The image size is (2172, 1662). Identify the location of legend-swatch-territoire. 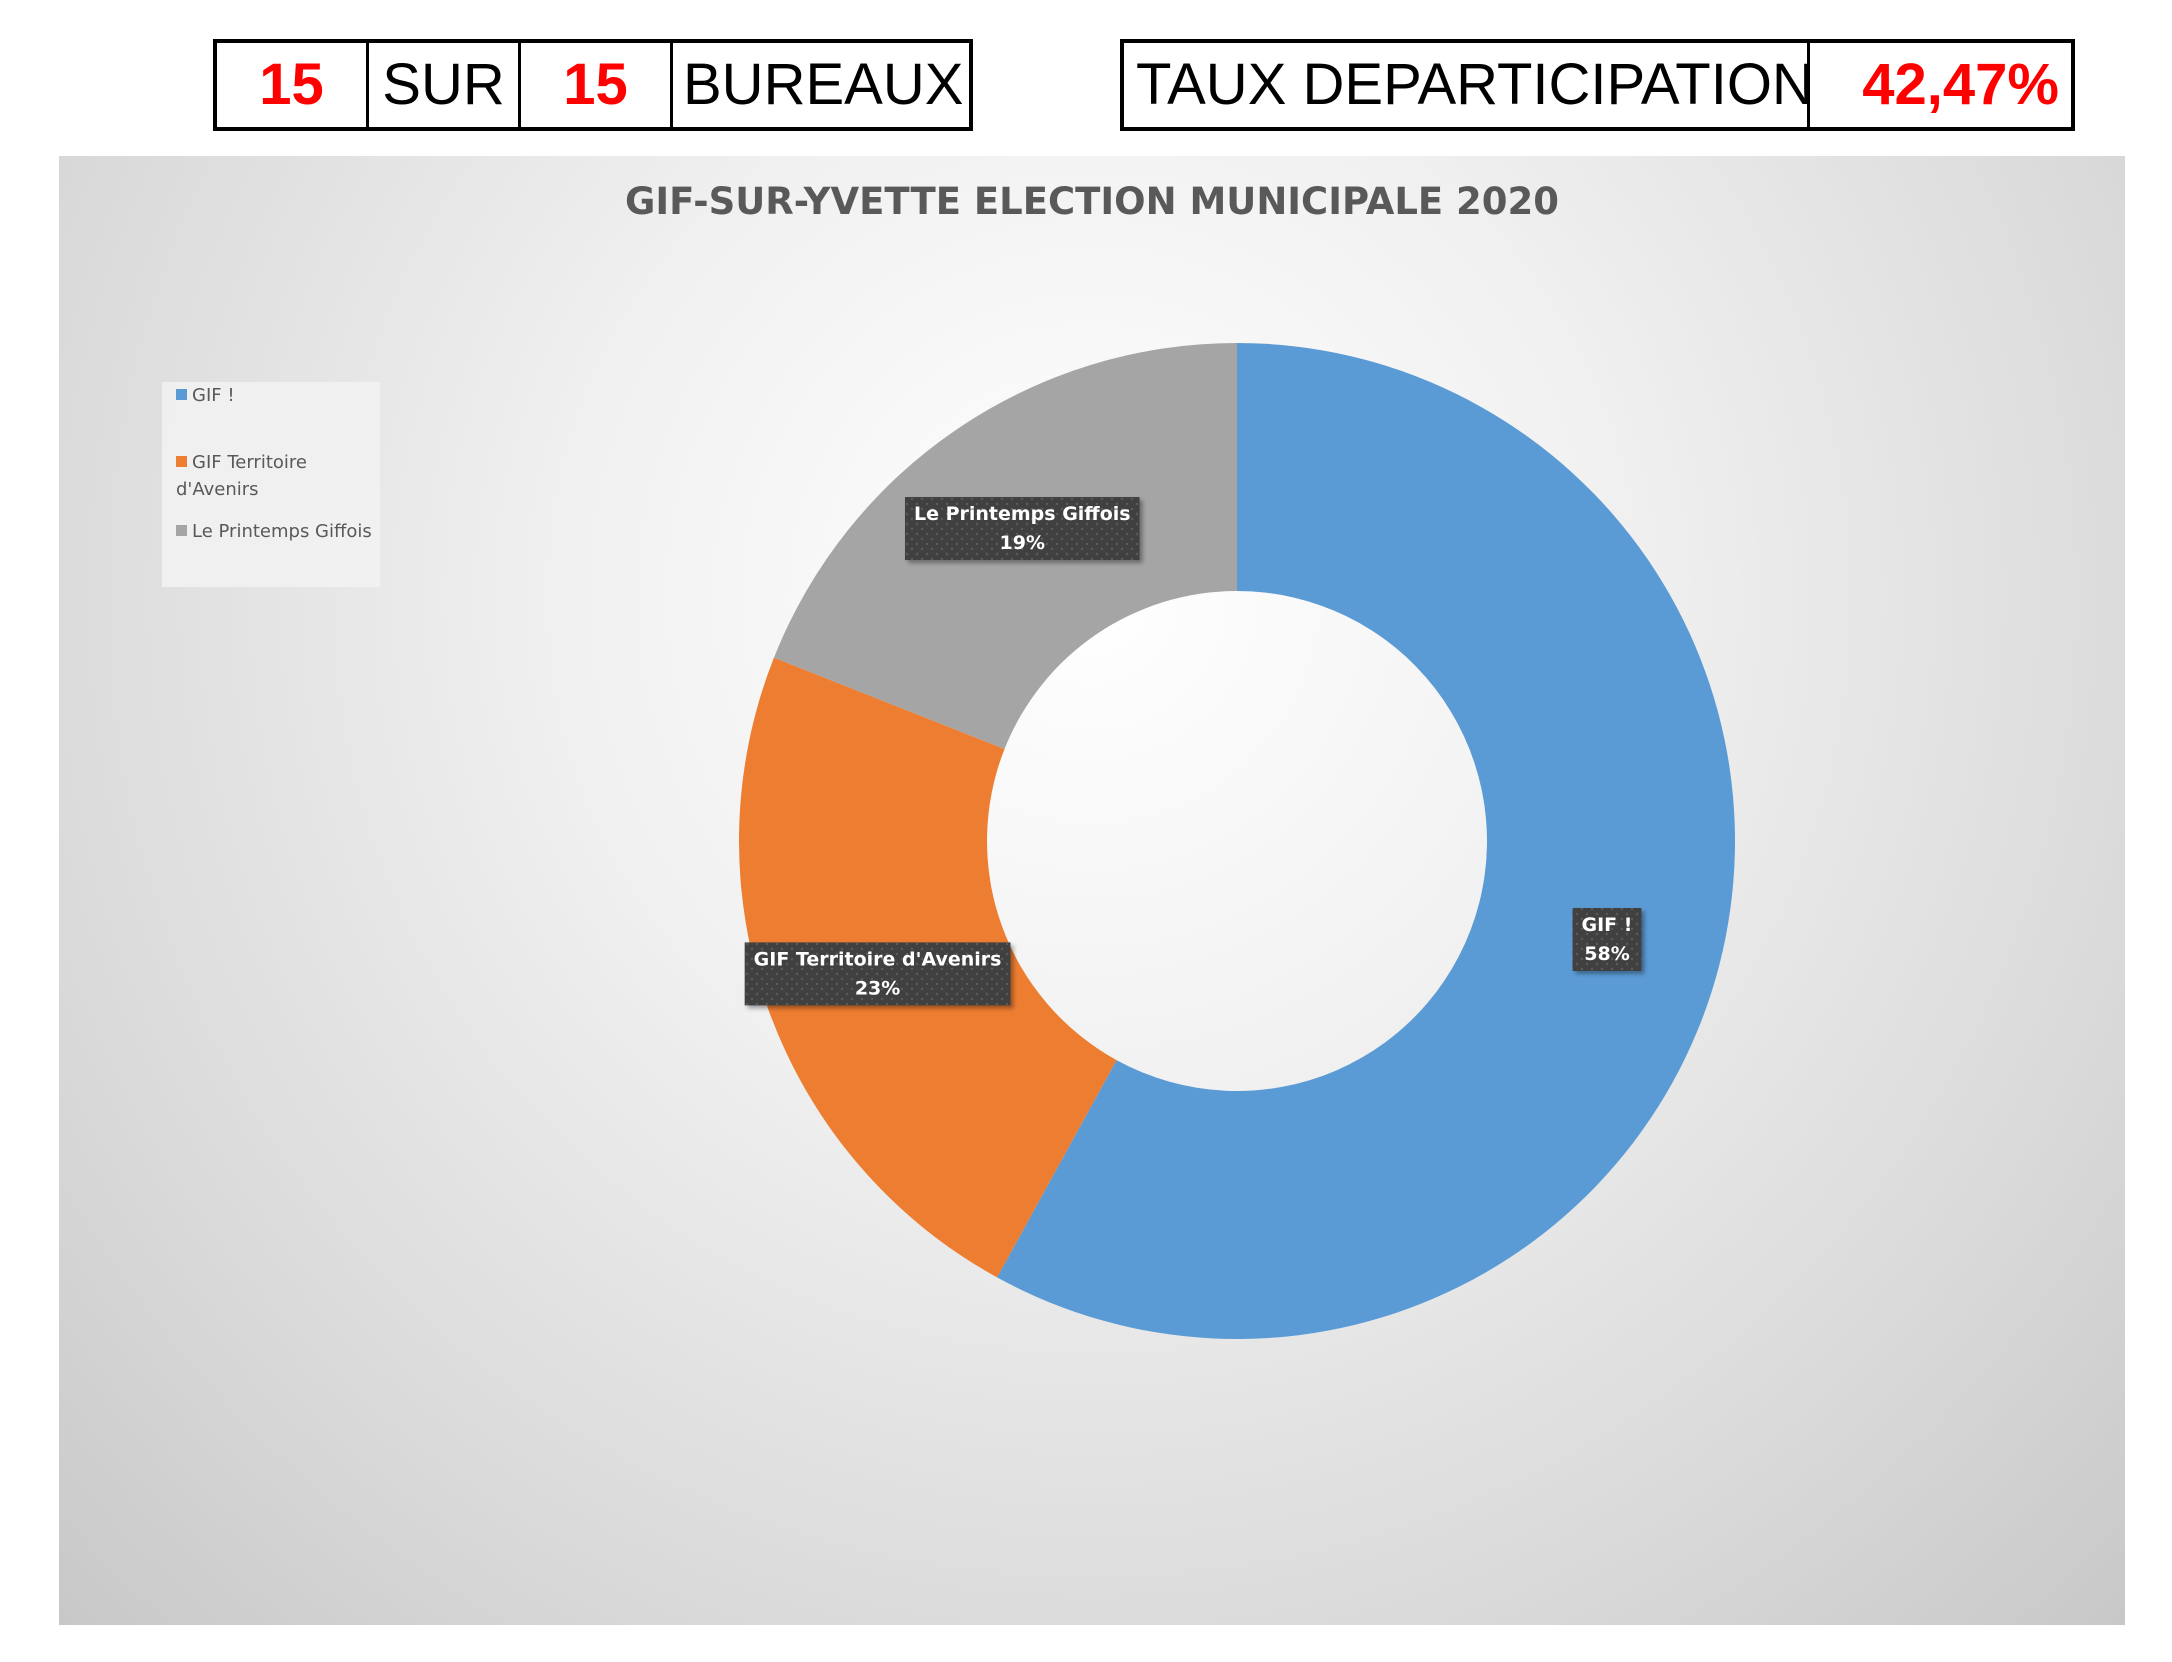
(181, 461).